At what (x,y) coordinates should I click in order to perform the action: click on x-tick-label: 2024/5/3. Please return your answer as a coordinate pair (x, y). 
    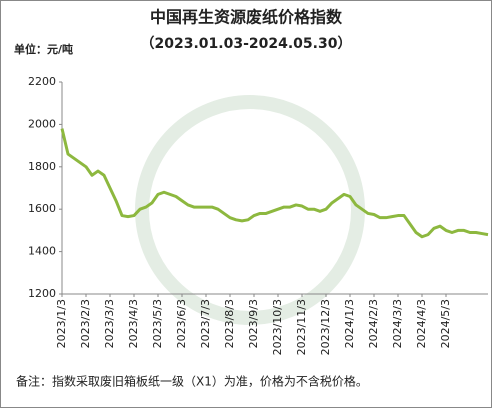
    Looking at the image, I should click on (445, 323).